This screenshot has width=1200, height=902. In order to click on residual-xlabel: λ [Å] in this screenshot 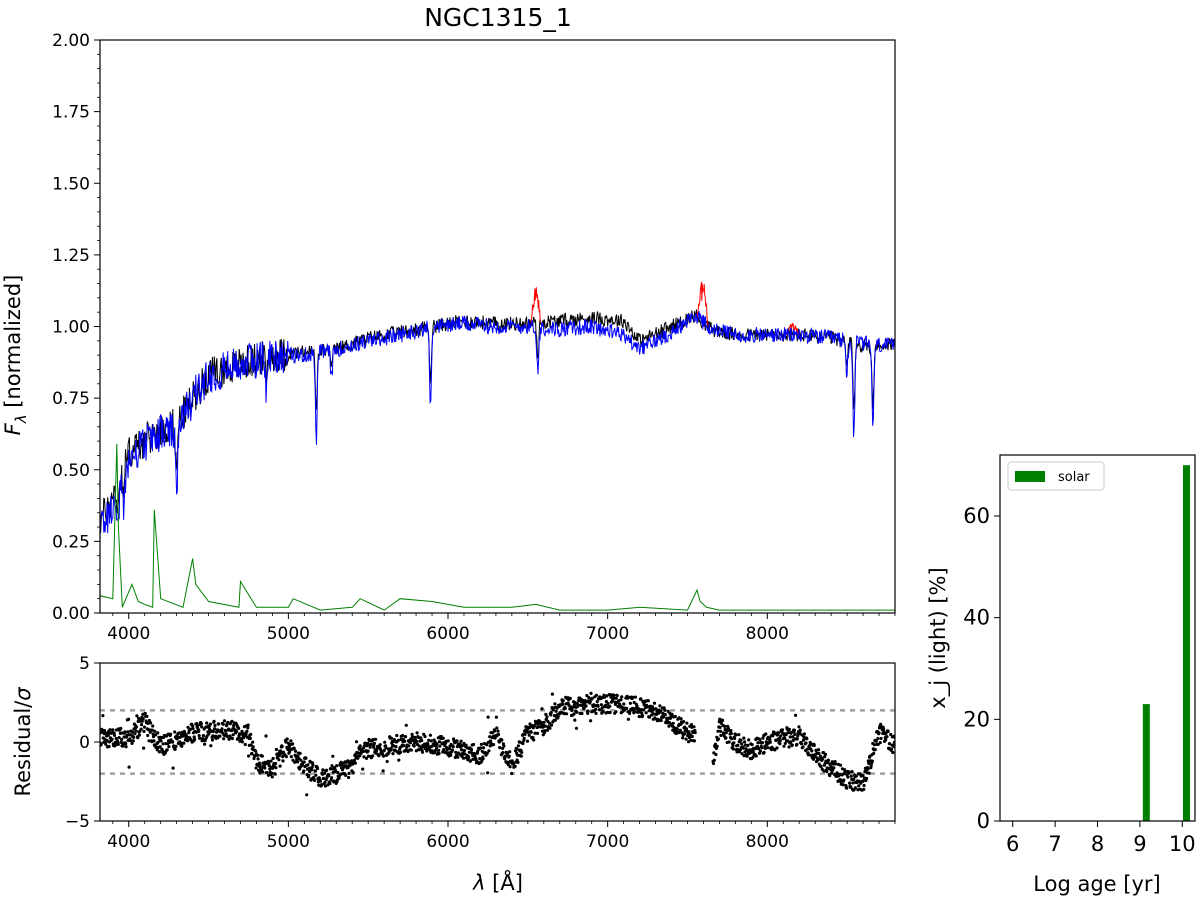, I will do `click(497, 882)`.